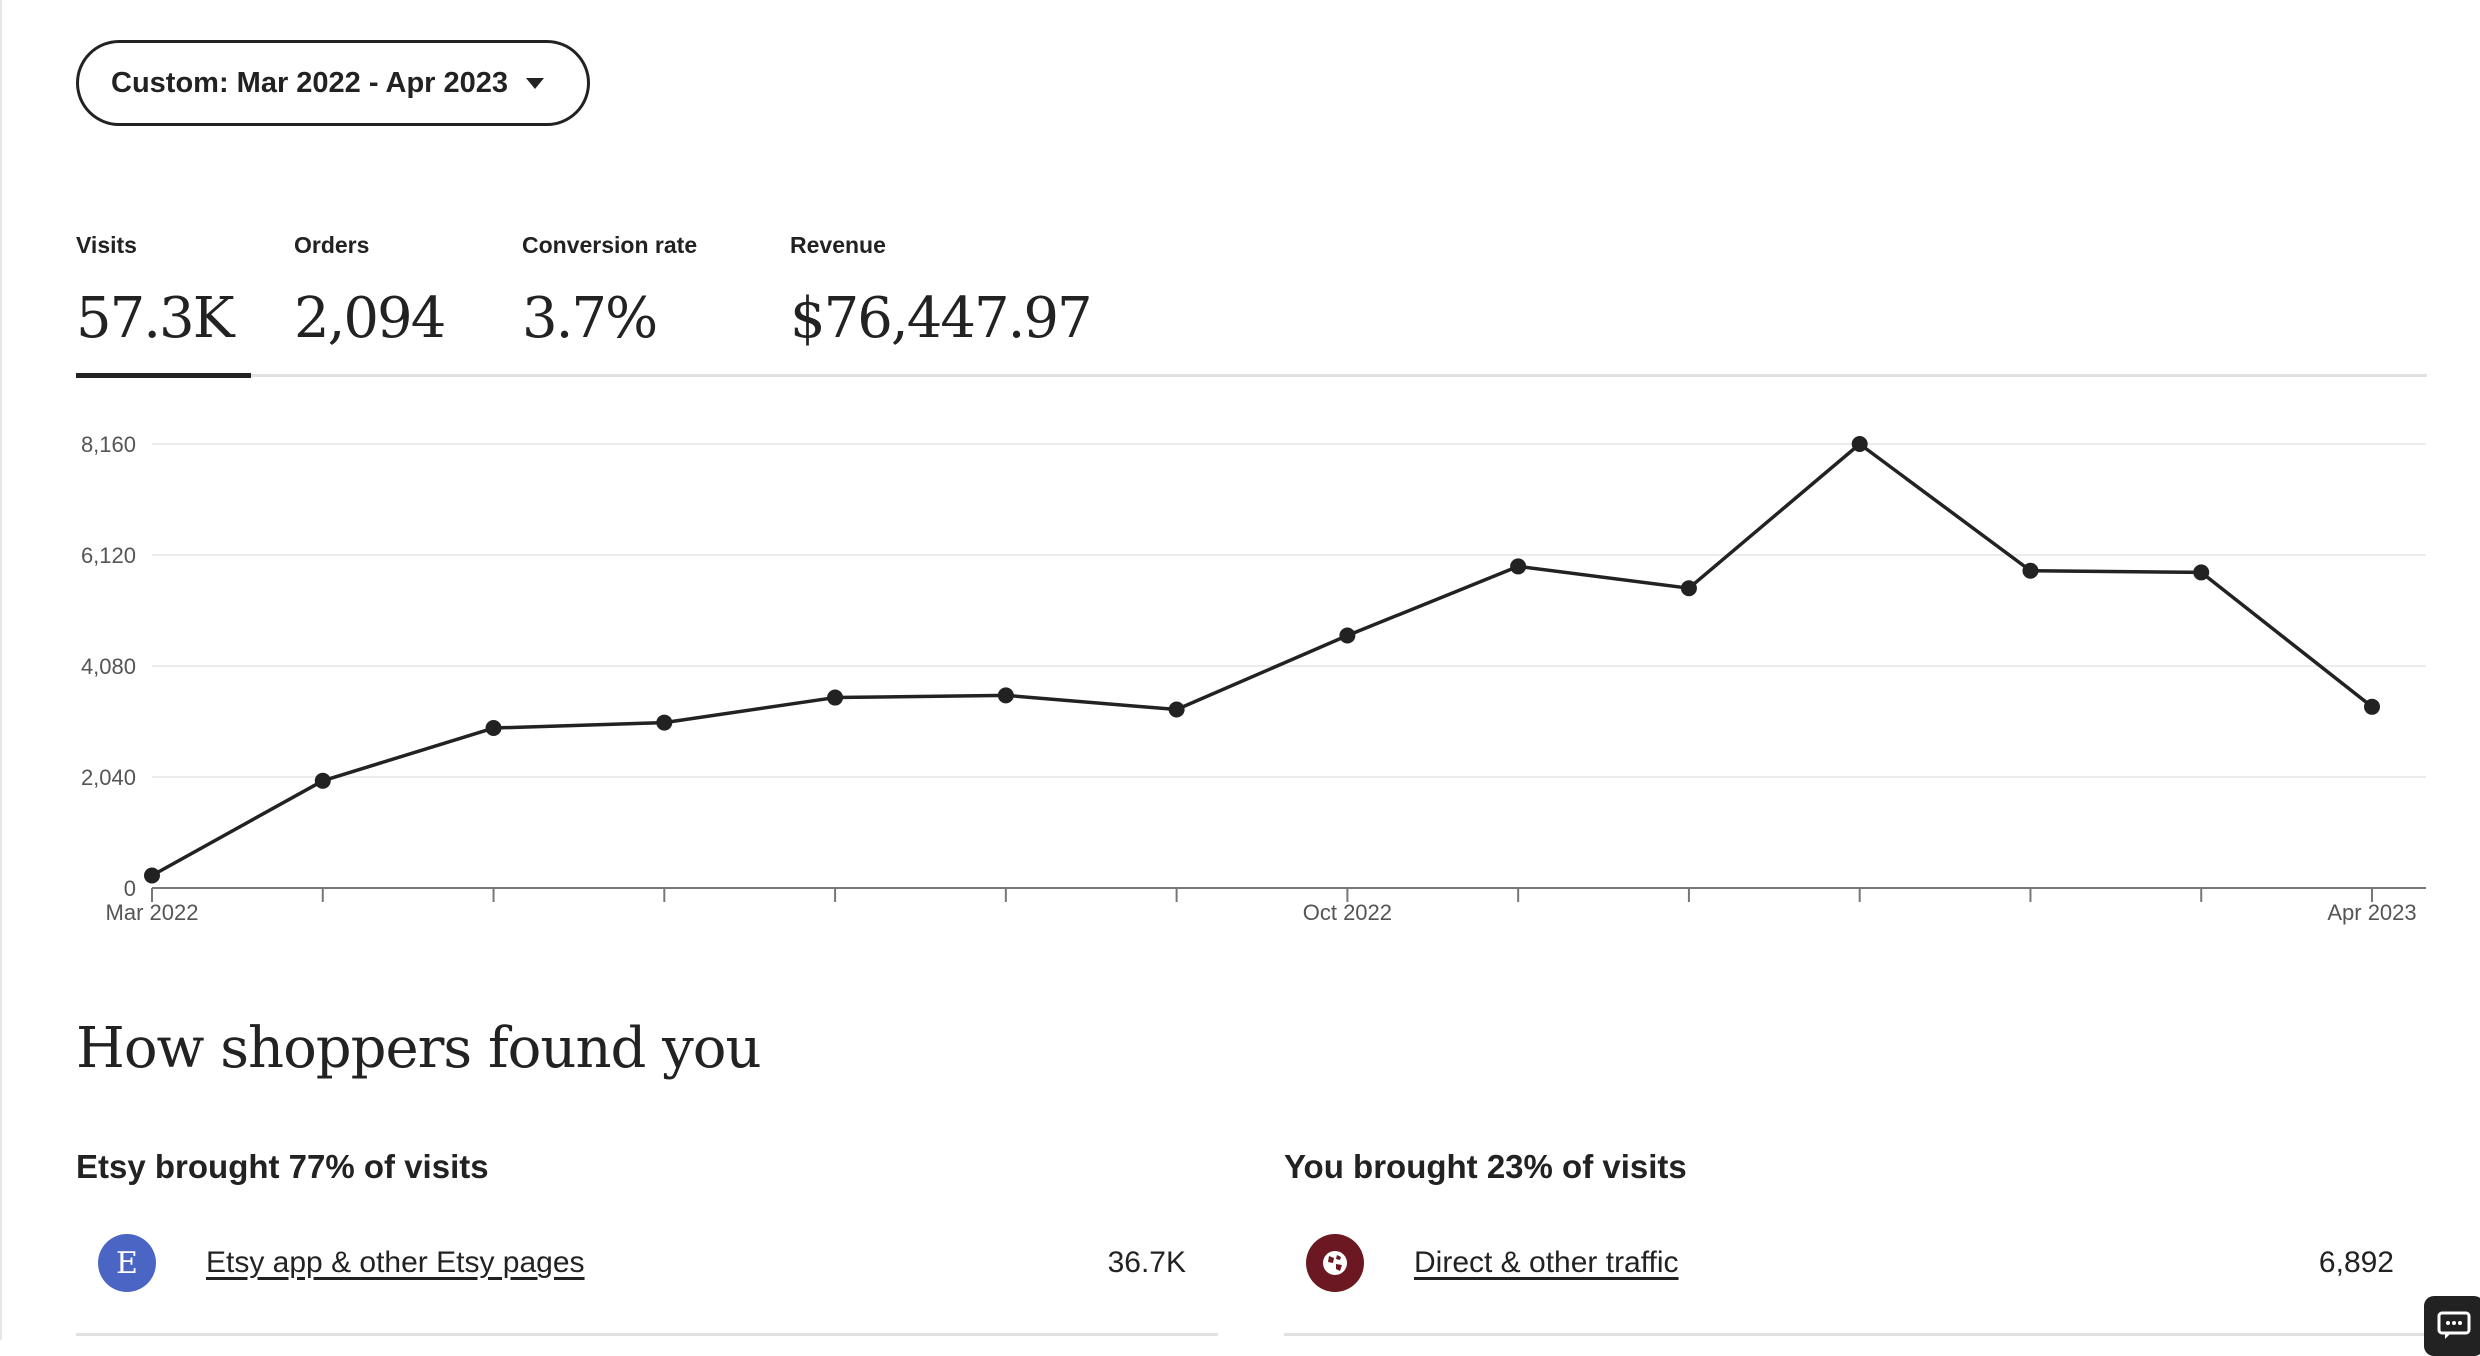 The height and width of the screenshot is (1356, 2480). I want to click on chat-icon, so click(2454, 1325).